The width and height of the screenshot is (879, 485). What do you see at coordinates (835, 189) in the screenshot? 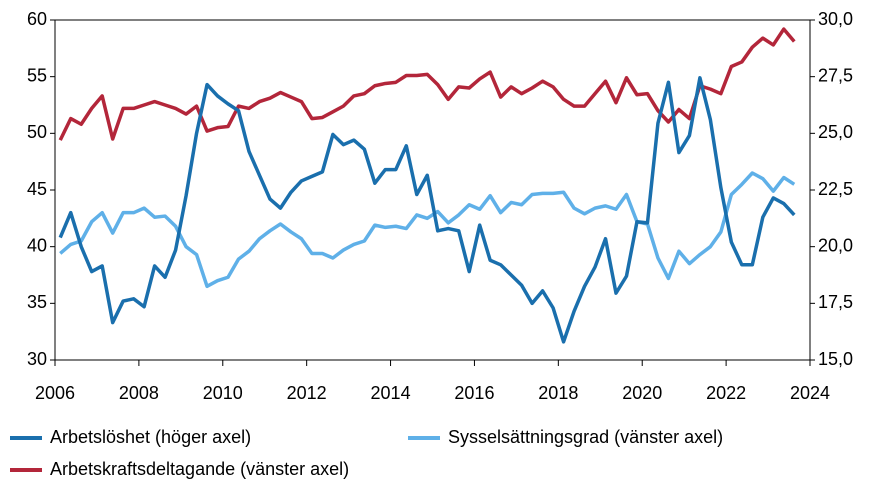
I see `y2-tick-label: 22,5` at bounding box center [835, 189].